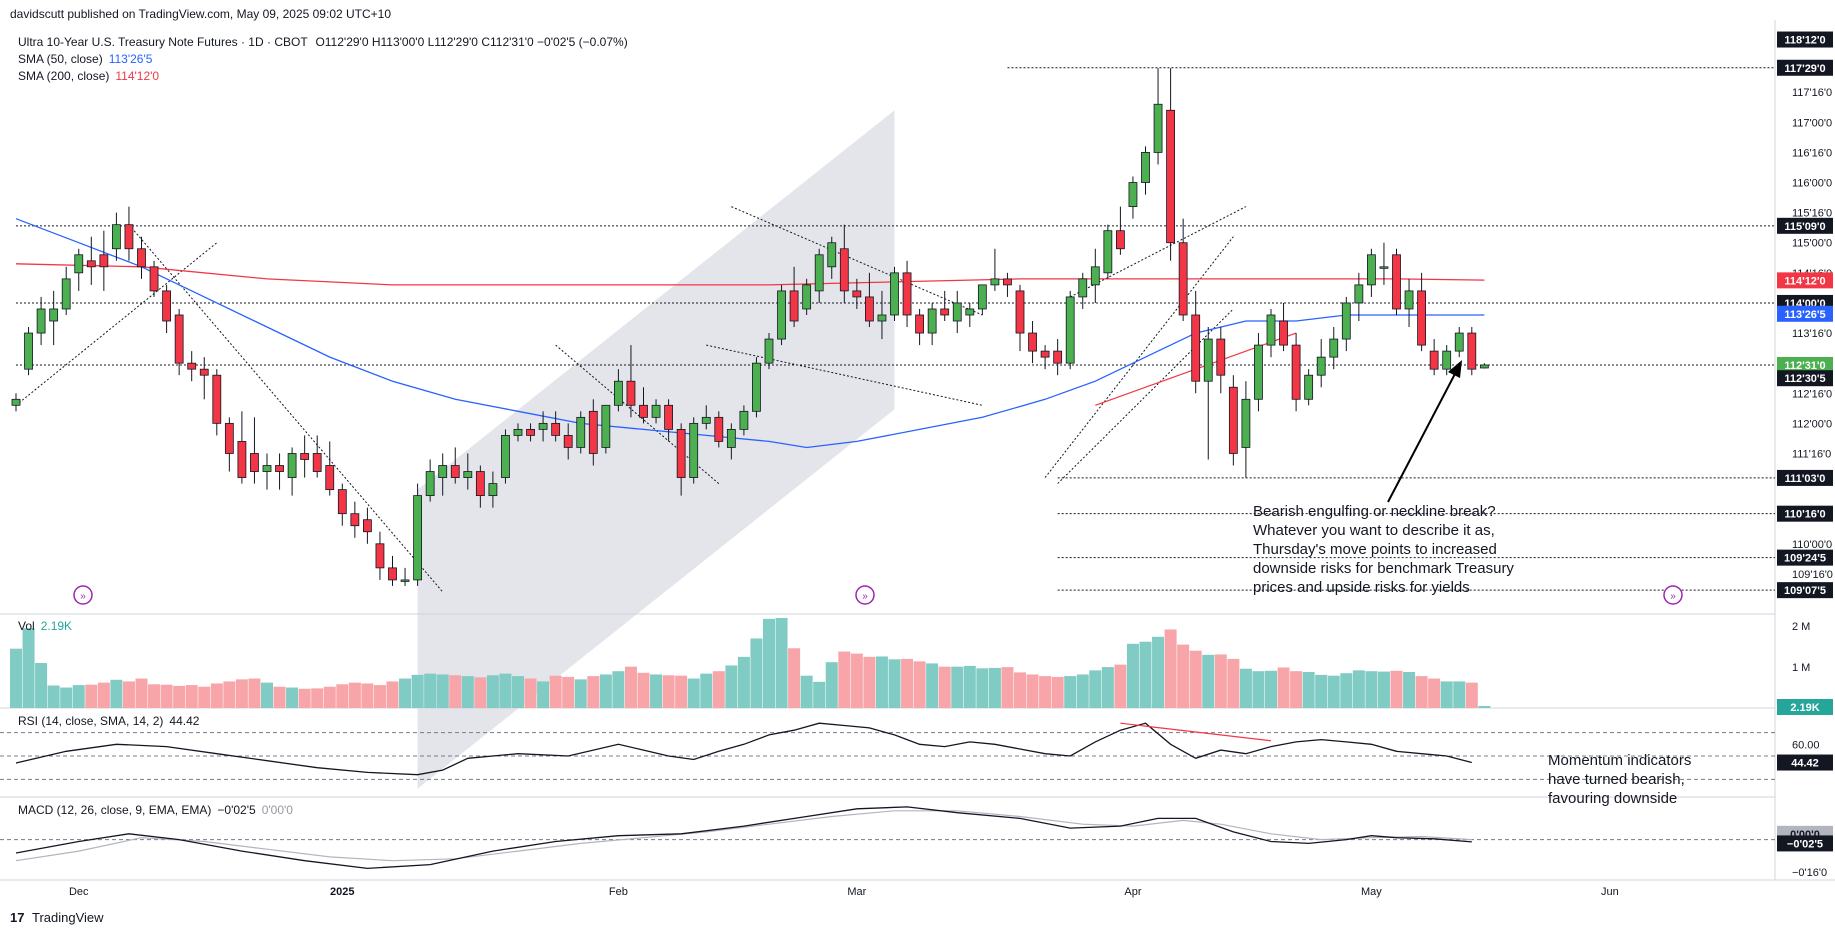  I want to click on sma200-line, so click(750, 274).